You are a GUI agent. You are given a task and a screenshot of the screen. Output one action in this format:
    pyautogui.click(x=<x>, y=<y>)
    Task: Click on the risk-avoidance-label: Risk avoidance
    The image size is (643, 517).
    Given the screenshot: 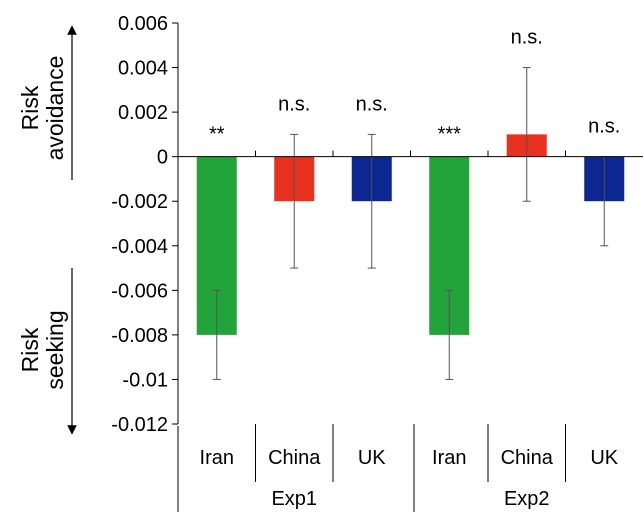 What is the action you would take?
    pyautogui.click(x=42, y=108)
    